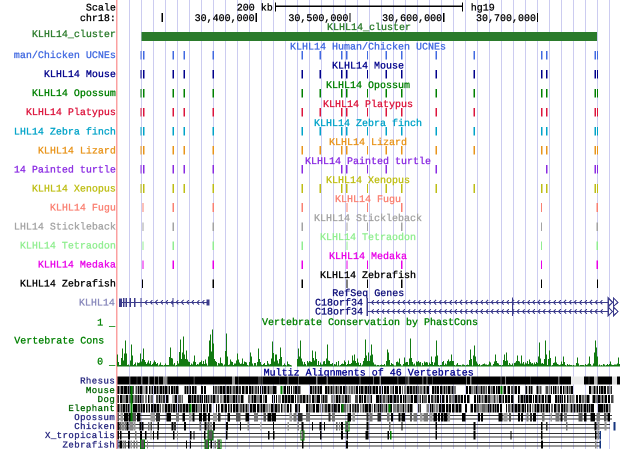  I want to click on svg-text:Vertebrate Conservation by Pha: Vertebrate Conservation by PhastCons, so click(370, 323).